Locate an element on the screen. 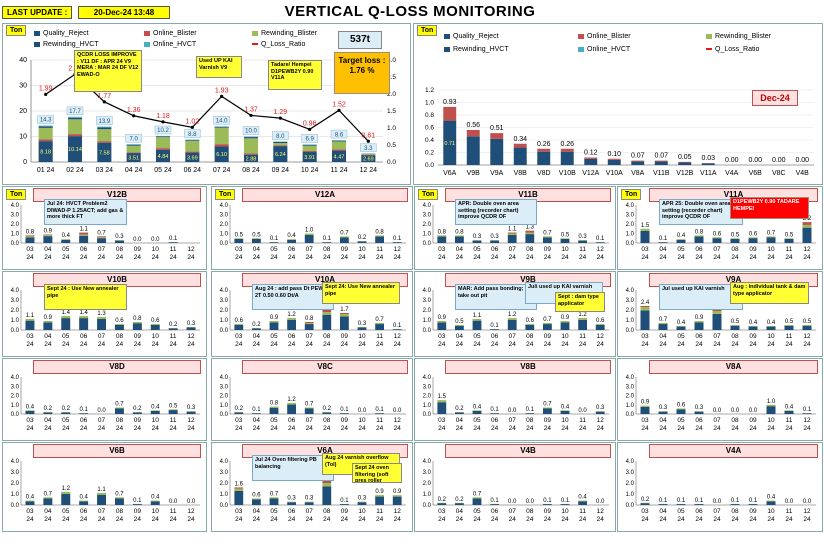  total-label: 8.8 is located at coordinates (192, 135).